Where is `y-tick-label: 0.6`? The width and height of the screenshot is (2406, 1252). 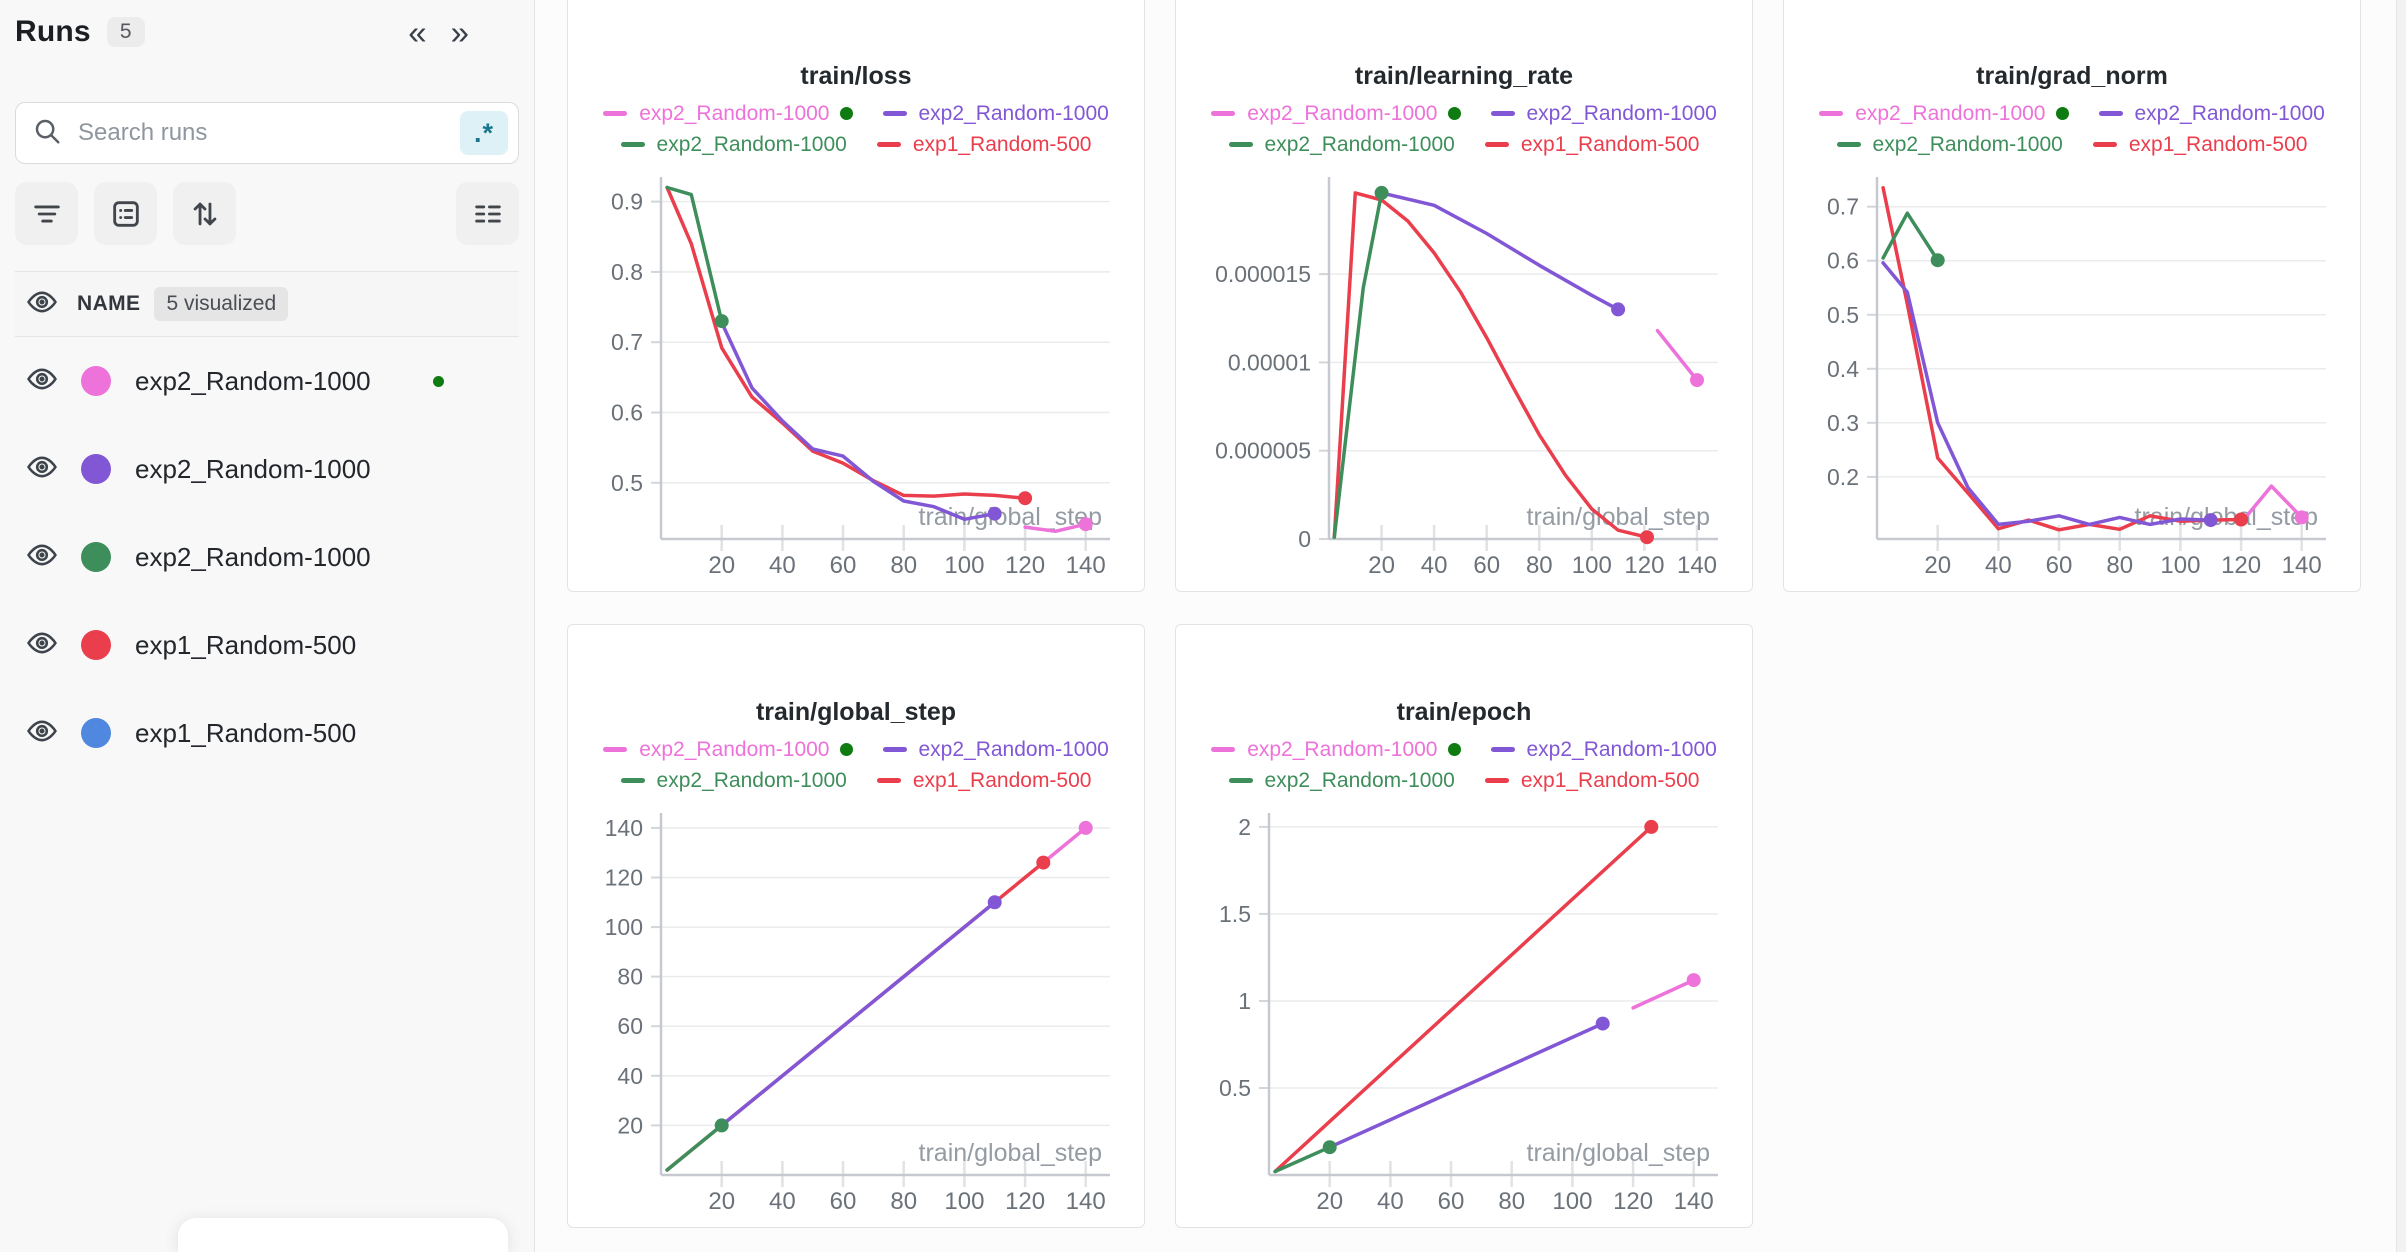 y-tick-label: 0.6 is located at coordinates (1843, 261).